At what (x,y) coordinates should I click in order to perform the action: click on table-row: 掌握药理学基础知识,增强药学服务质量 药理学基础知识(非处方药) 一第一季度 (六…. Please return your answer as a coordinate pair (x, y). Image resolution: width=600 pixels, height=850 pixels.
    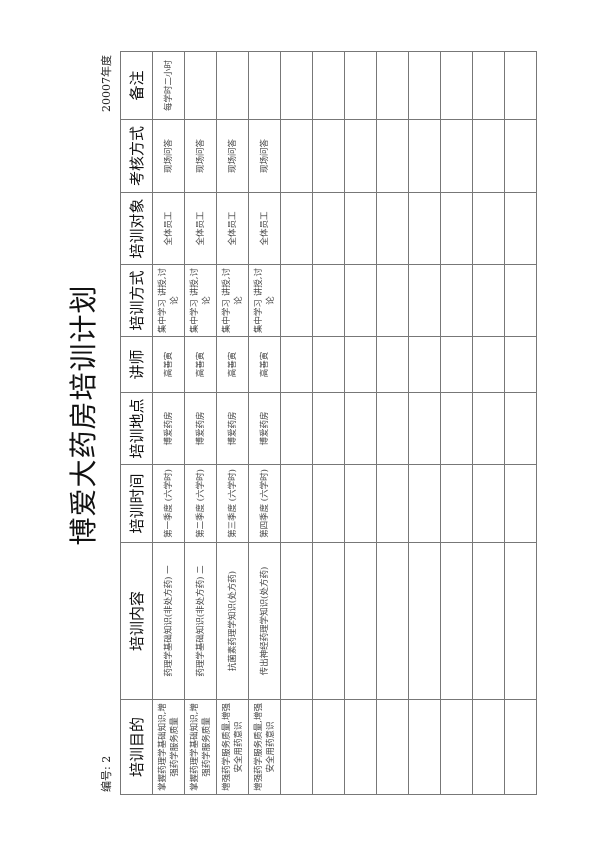
    Looking at the image, I should click on (168, 423).